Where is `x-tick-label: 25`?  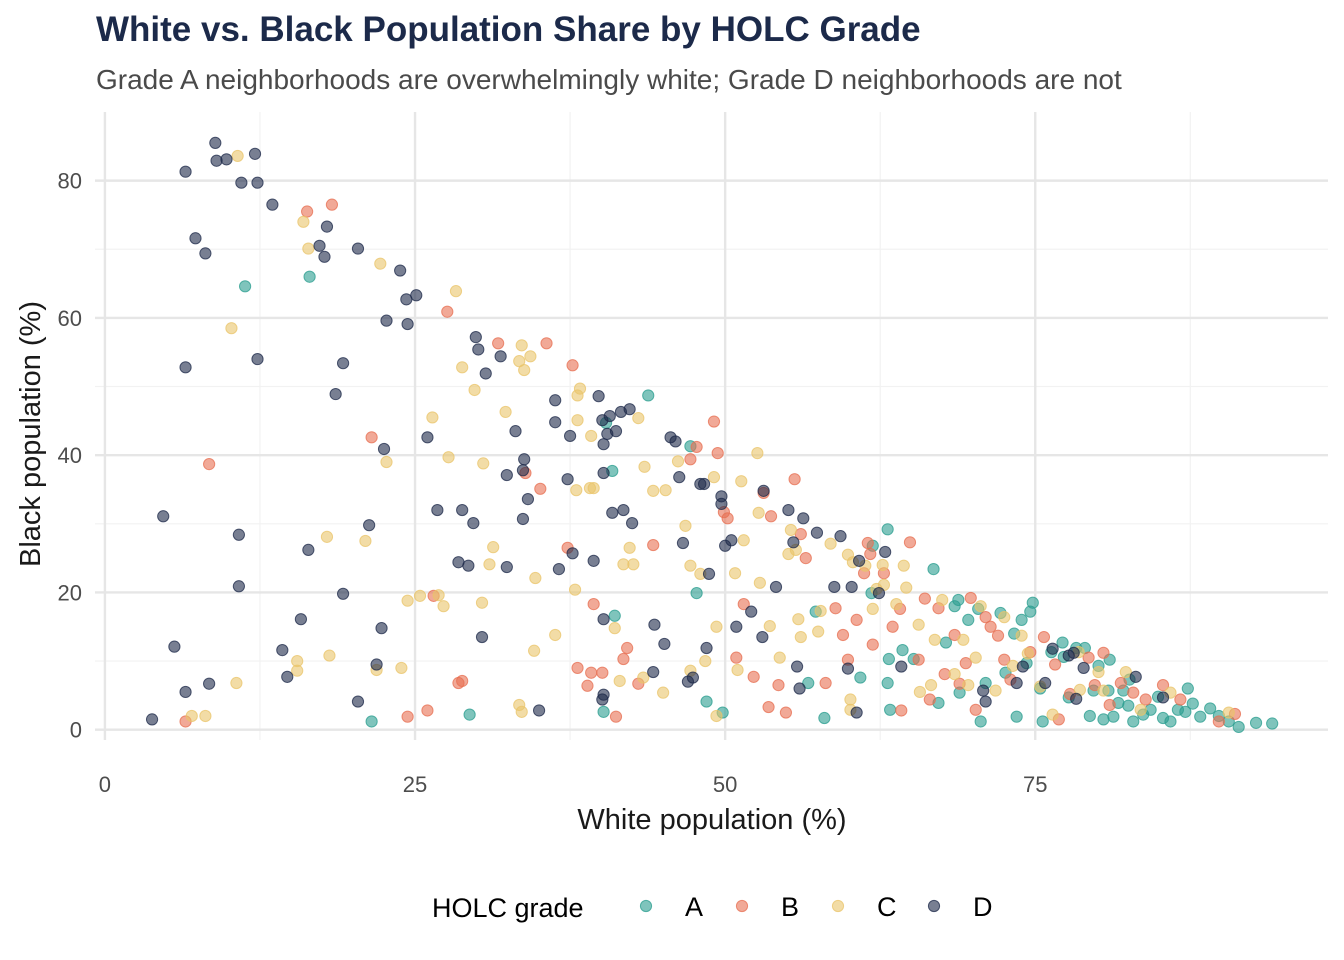 x-tick-label: 25 is located at coordinates (415, 784).